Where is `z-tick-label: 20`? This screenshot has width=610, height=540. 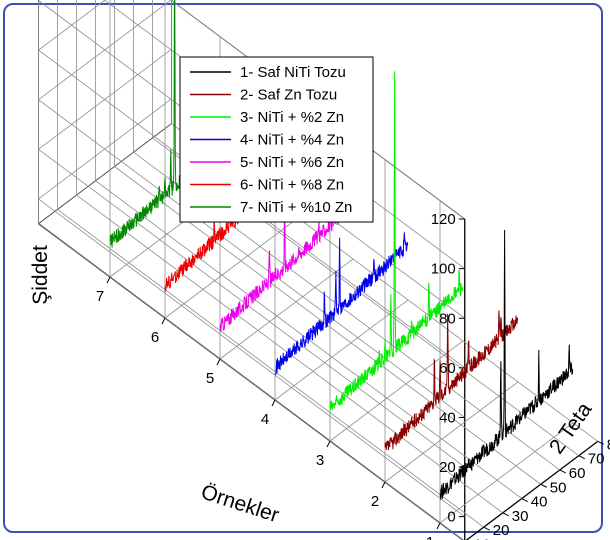 z-tick-label: 20 is located at coordinates (501, 530).